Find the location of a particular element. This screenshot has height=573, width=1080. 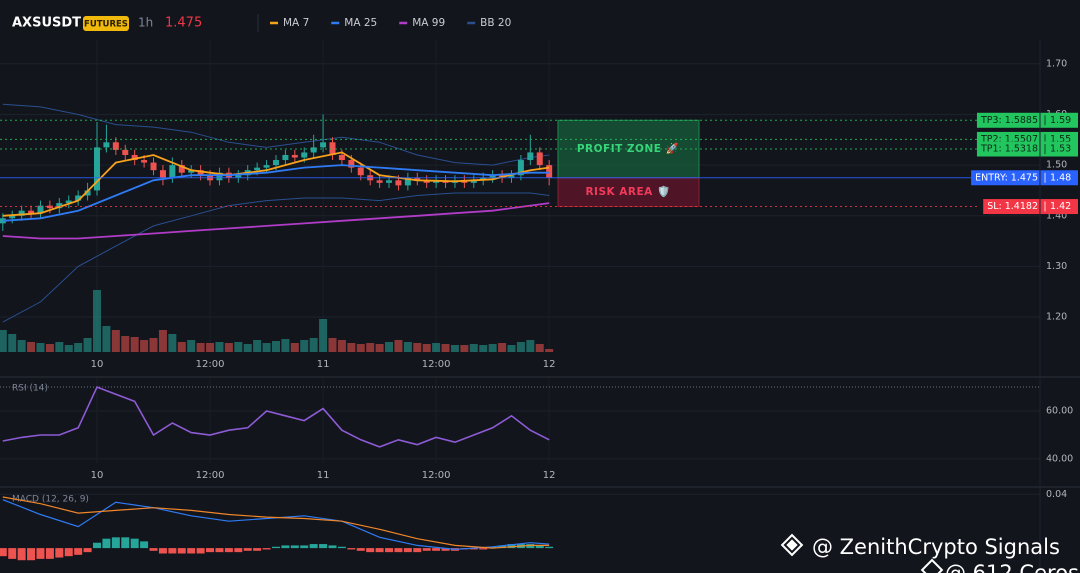

badge: FUTURES is located at coordinates (106, 25).